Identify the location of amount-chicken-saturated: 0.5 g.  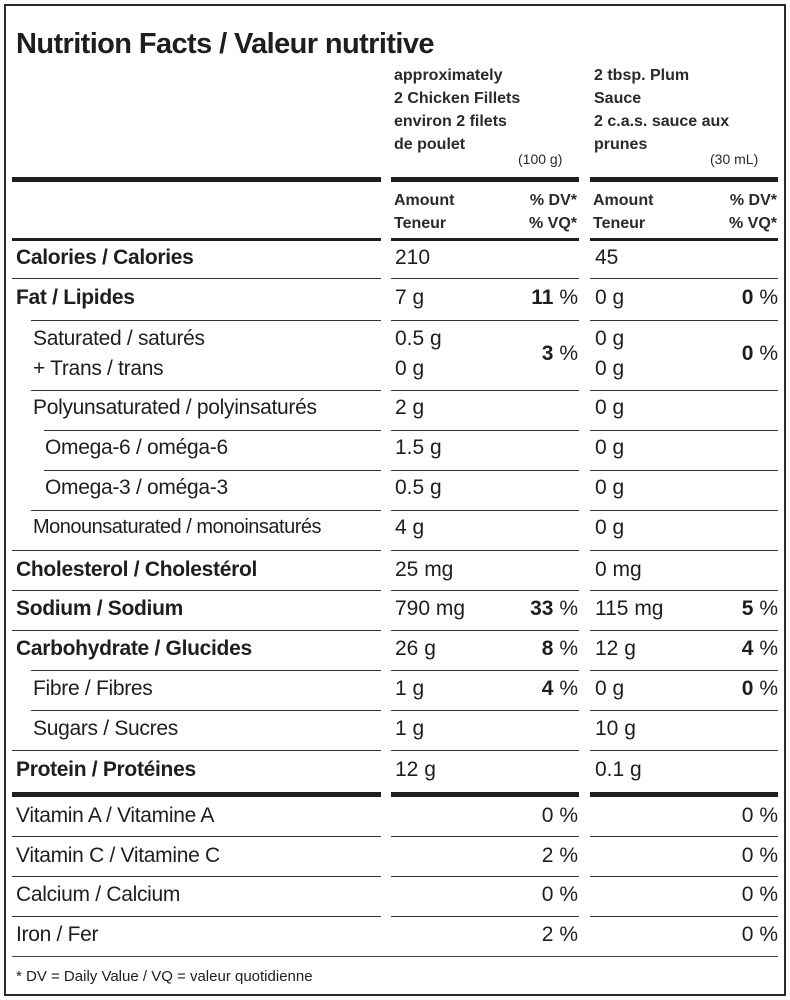
(418, 338).